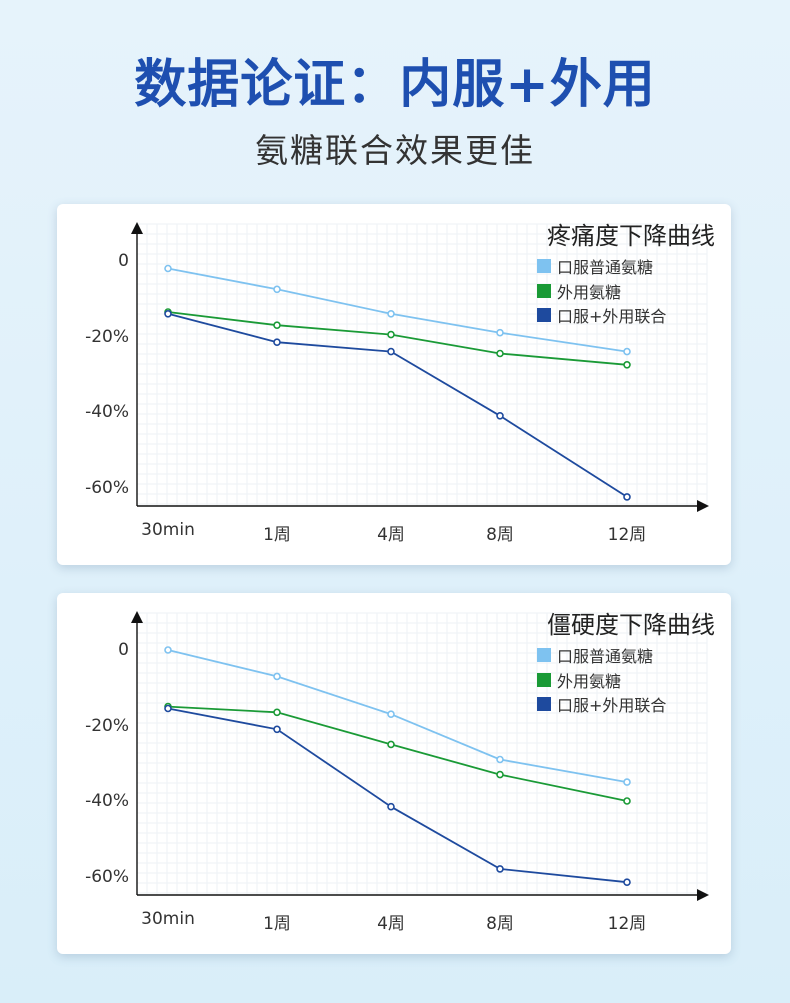 Image resolution: width=790 pixels, height=1003 pixels. Describe the element at coordinates (631, 625) in the screenshot. I see `stiffness-chart-title: 僵硬度下降曲线` at that location.